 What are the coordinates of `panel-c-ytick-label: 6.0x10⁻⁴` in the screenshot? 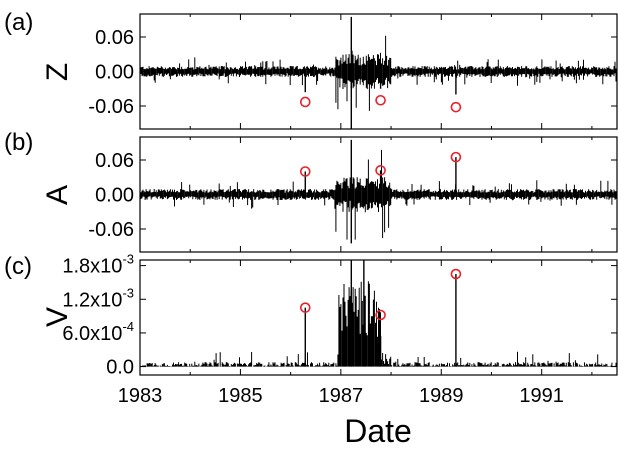 It's located at (98, 332).